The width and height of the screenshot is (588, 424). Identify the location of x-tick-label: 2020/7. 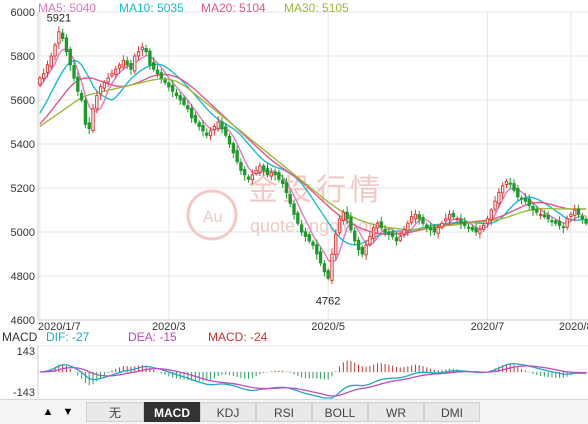
(488, 327).